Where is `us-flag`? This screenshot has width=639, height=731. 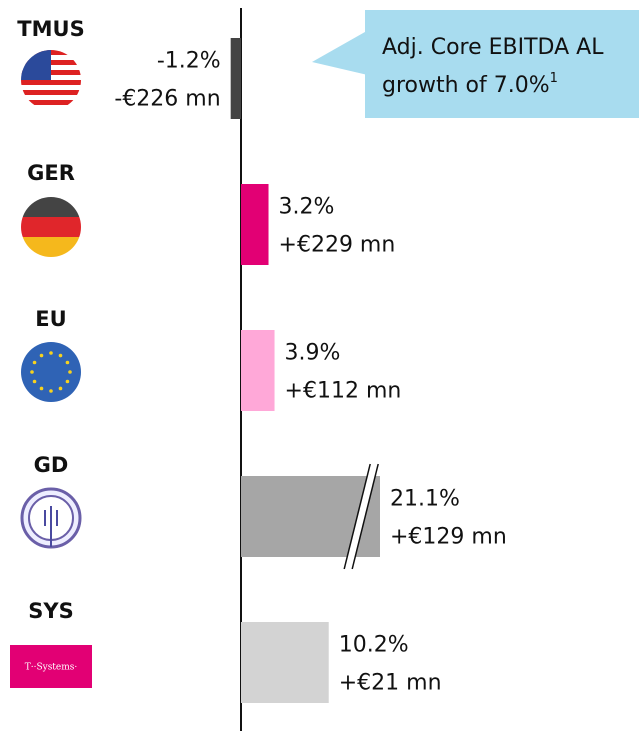
us-flag is located at coordinates (51, 80).